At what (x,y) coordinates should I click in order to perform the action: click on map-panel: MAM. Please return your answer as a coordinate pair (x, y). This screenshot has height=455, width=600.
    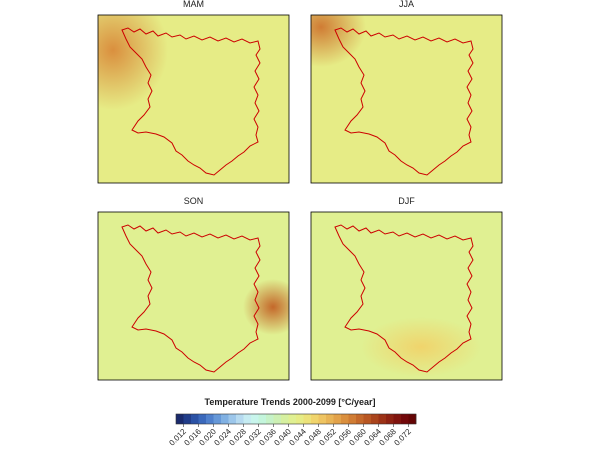
    Looking at the image, I should click on (193, 92).